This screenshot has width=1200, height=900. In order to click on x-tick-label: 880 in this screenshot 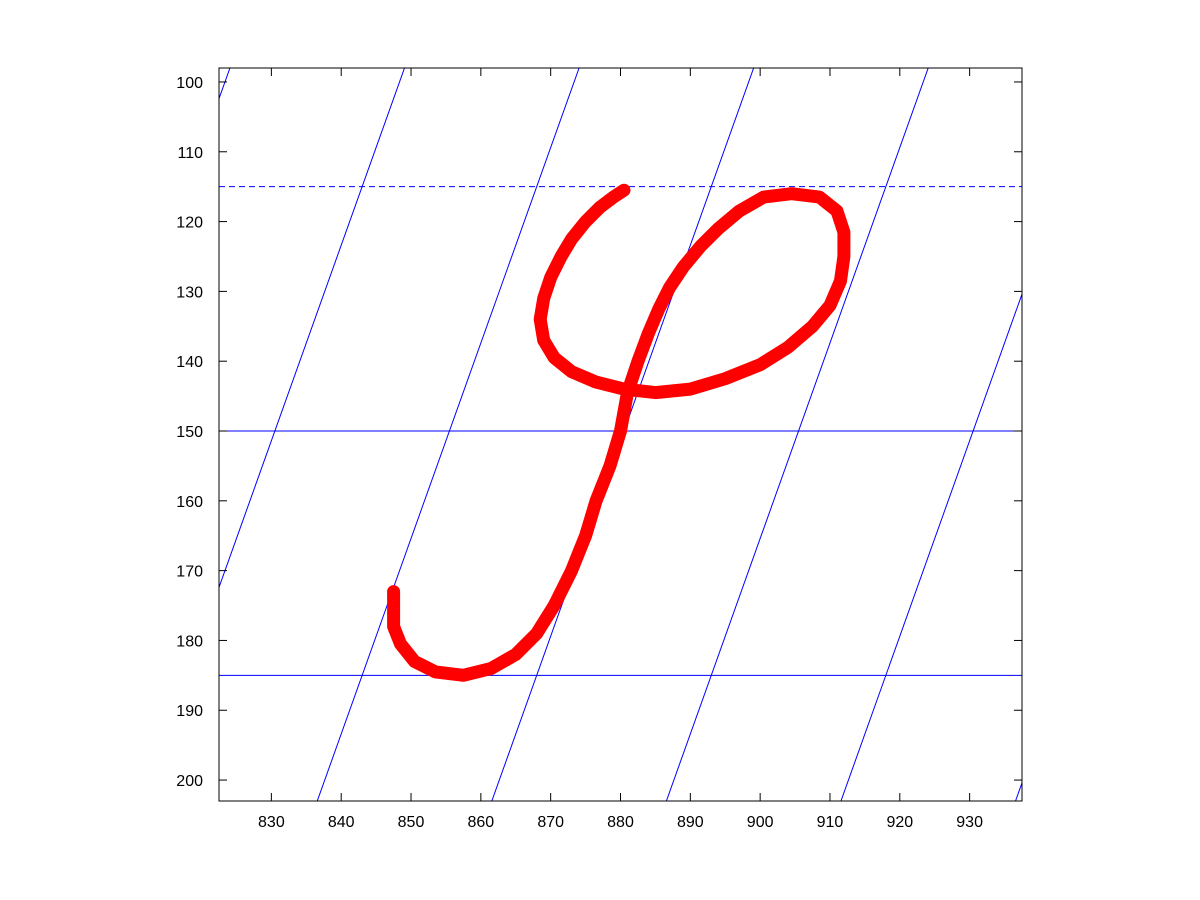, I will do `click(620, 822)`.